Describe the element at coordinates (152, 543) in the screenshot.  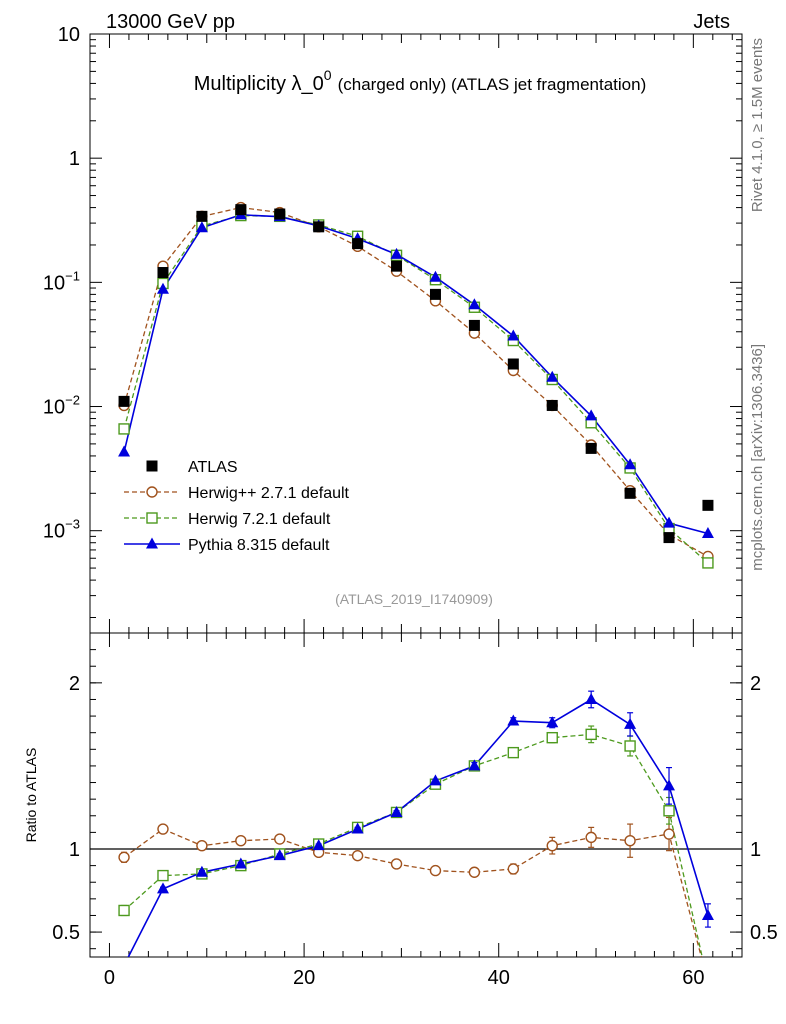
I see `legend-marker-pythia` at that location.